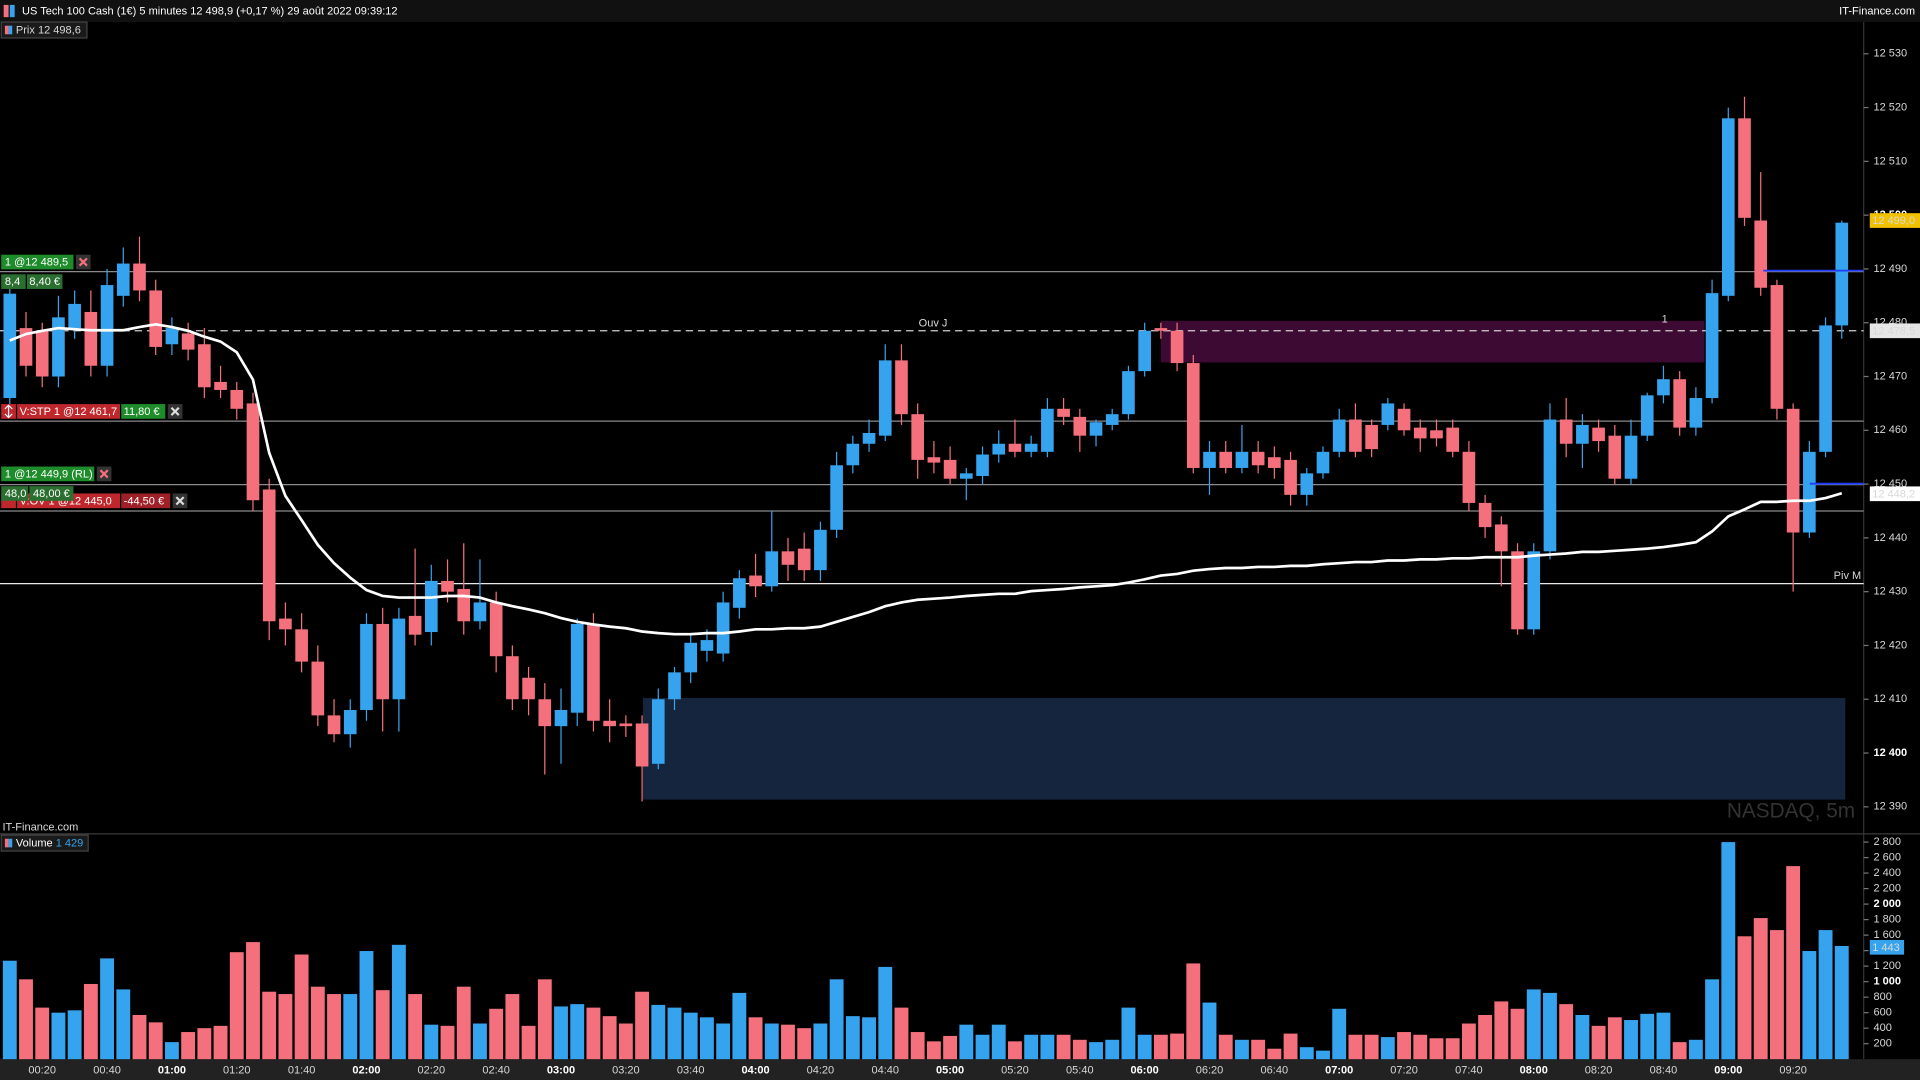 The image size is (1920, 1080). Describe the element at coordinates (92, 411) in the screenshot. I see `order-b: V:STP 1 @12 461,7 11,80 €` at that location.